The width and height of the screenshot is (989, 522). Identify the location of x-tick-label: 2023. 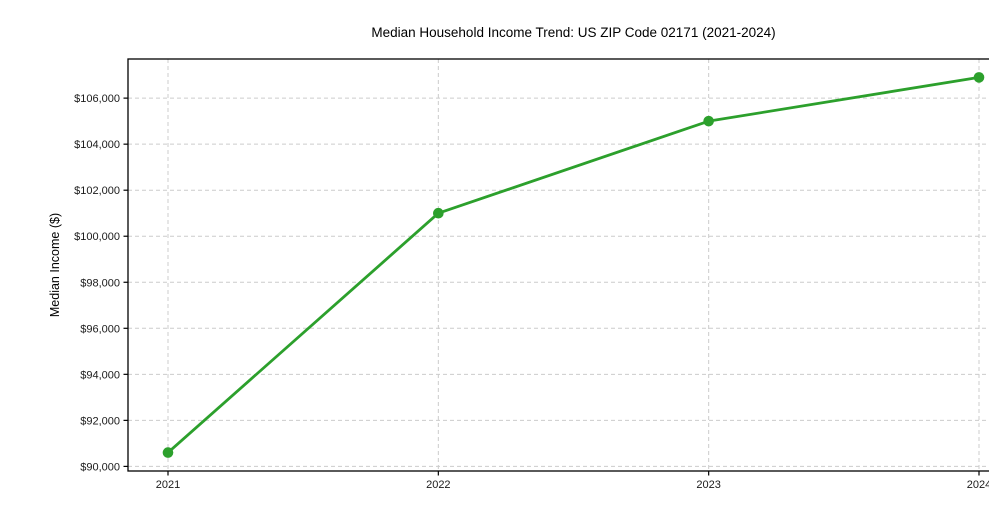
(708, 485).